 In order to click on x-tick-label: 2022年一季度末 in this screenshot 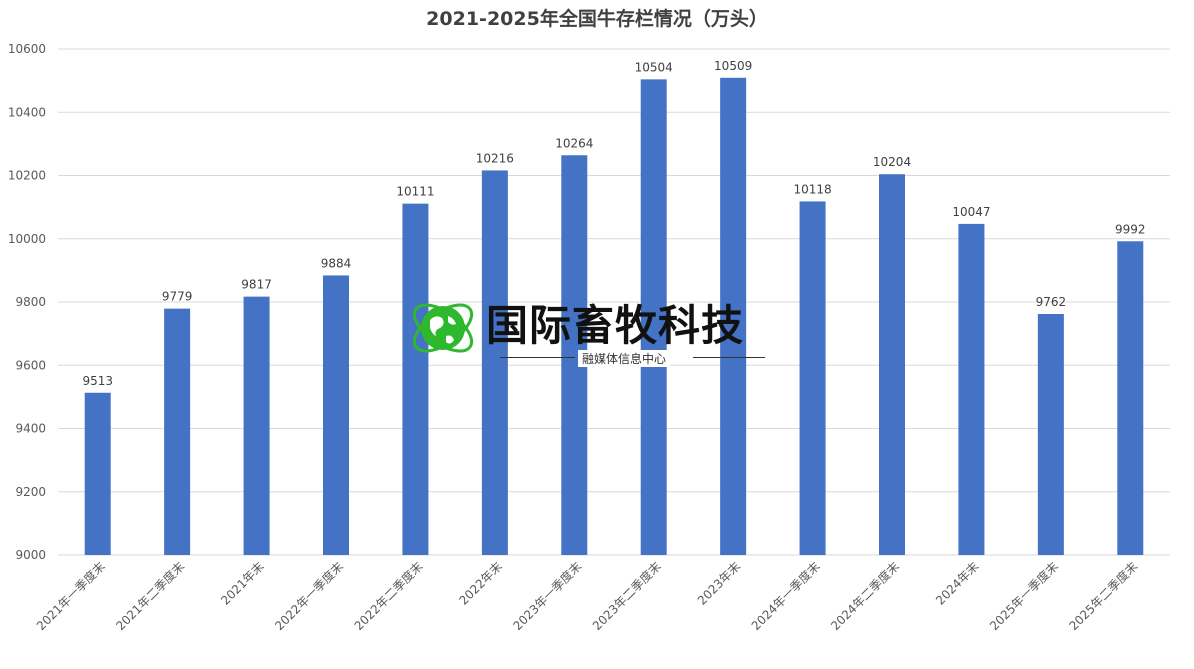, I will do `click(308, 596)`.